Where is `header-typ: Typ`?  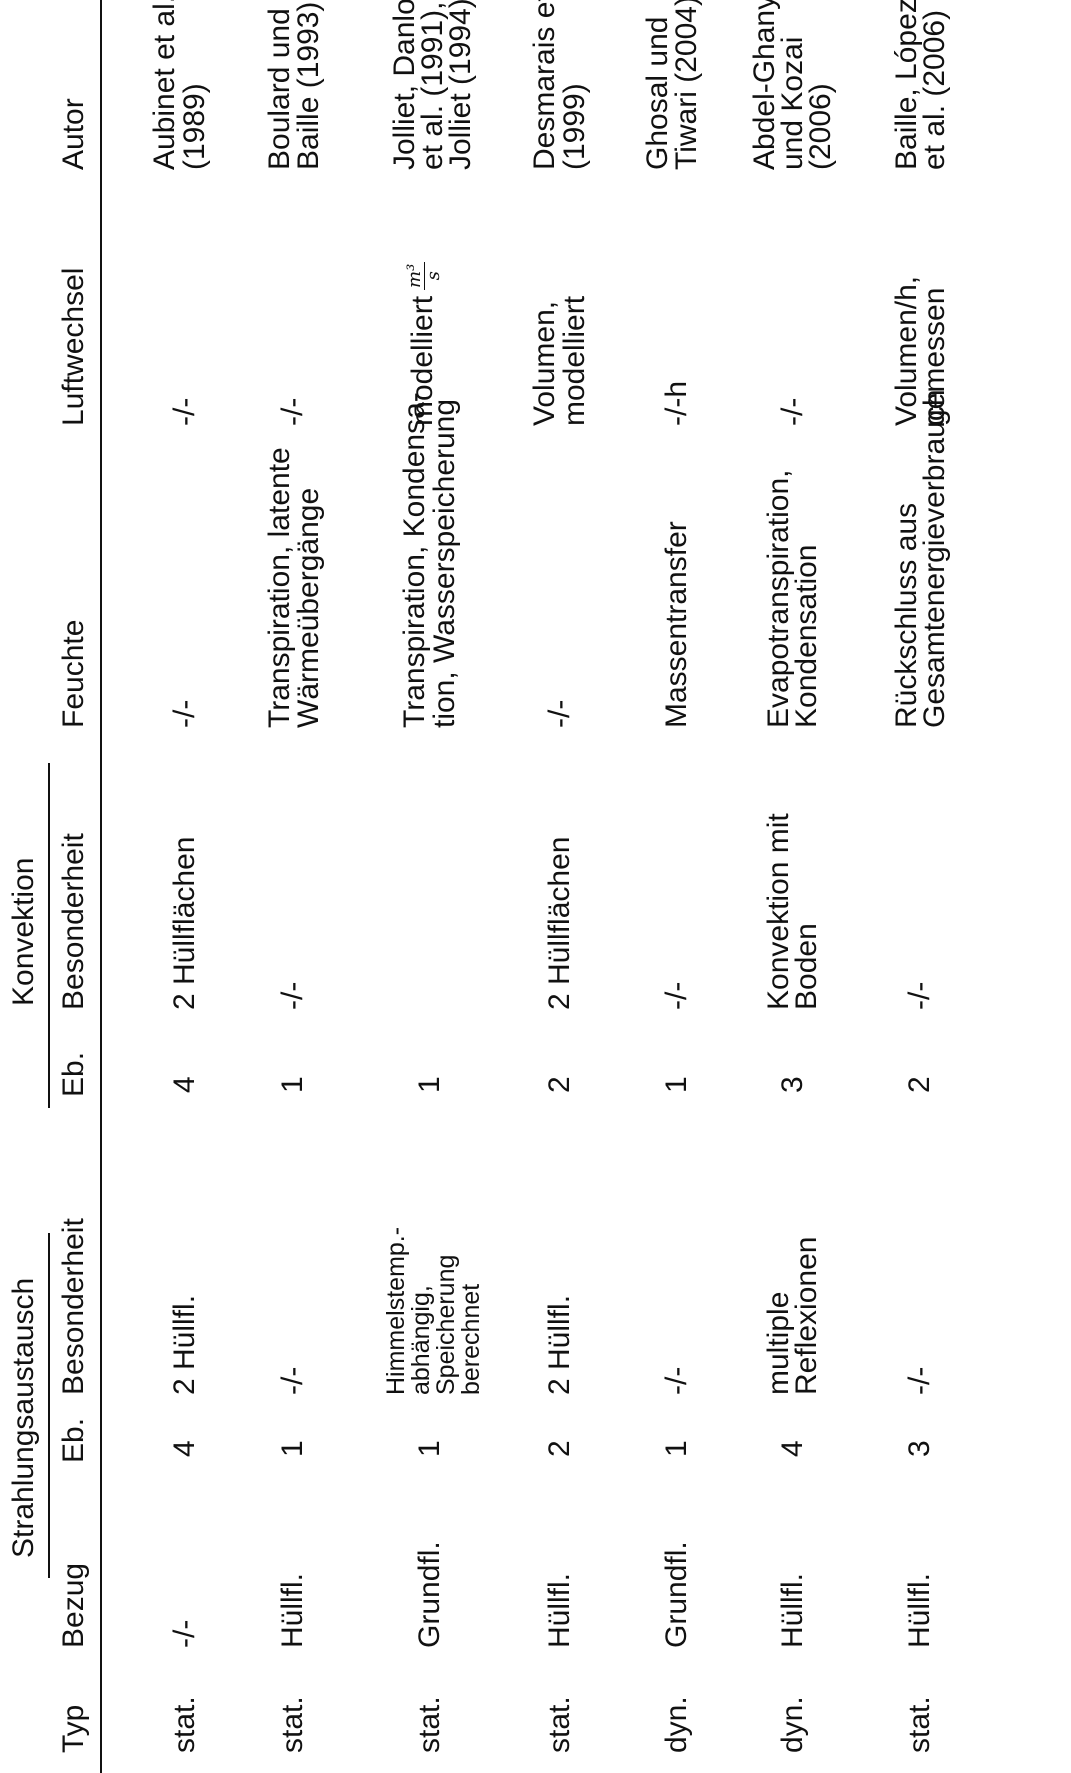
header-typ: Typ is located at coordinates (74, 1729).